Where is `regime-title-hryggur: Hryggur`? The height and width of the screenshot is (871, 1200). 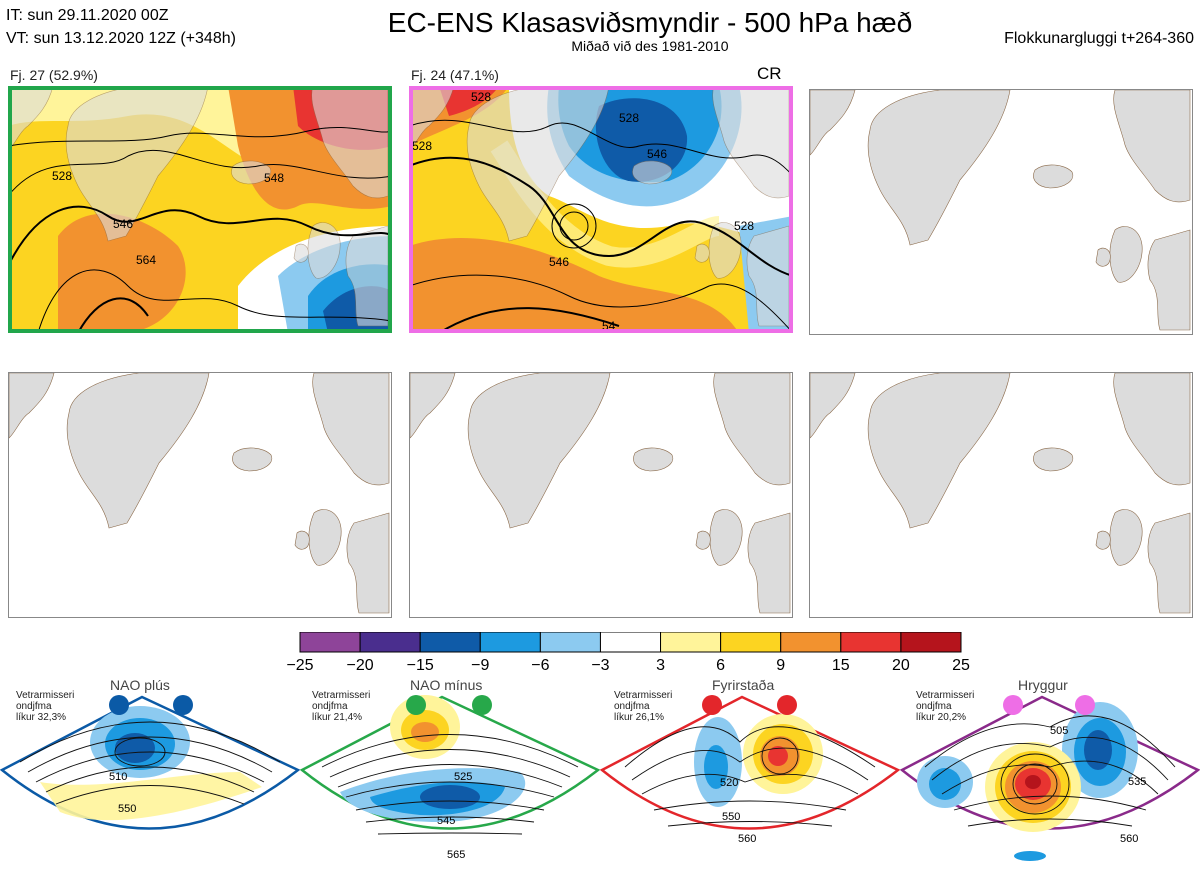 regime-title-hryggur: Hryggur is located at coordinates (1043, 685).